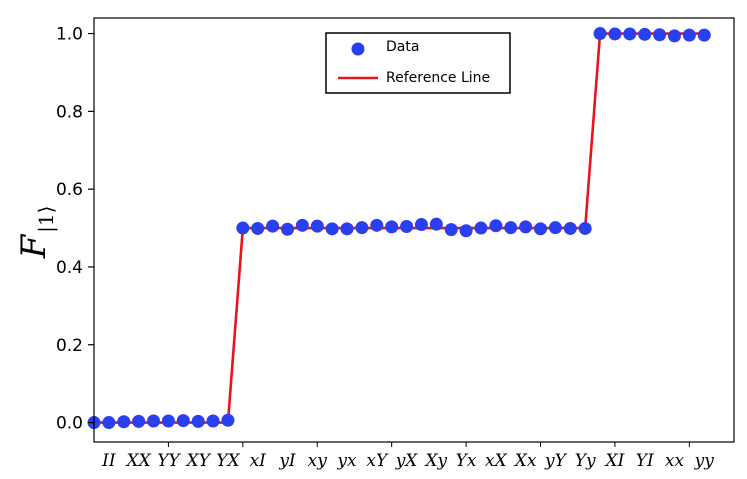  I want to click on y-tick-label: 0.4, so click(69, 268).